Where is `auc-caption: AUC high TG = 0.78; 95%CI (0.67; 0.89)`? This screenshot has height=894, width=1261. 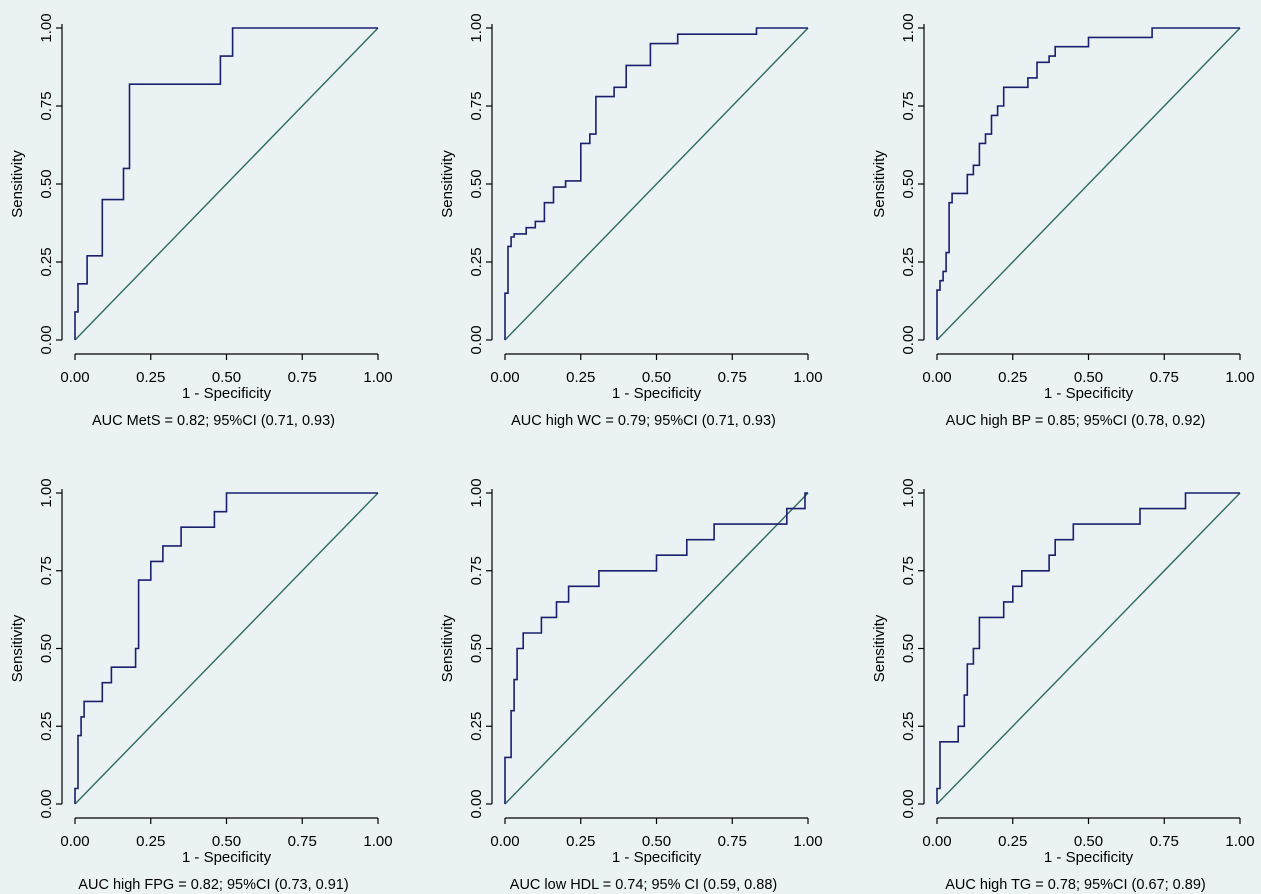
auc-caption: AUC high TG = 0.78; 95%CI (0.67; 0.89) is located at coordinates (1075, 885).